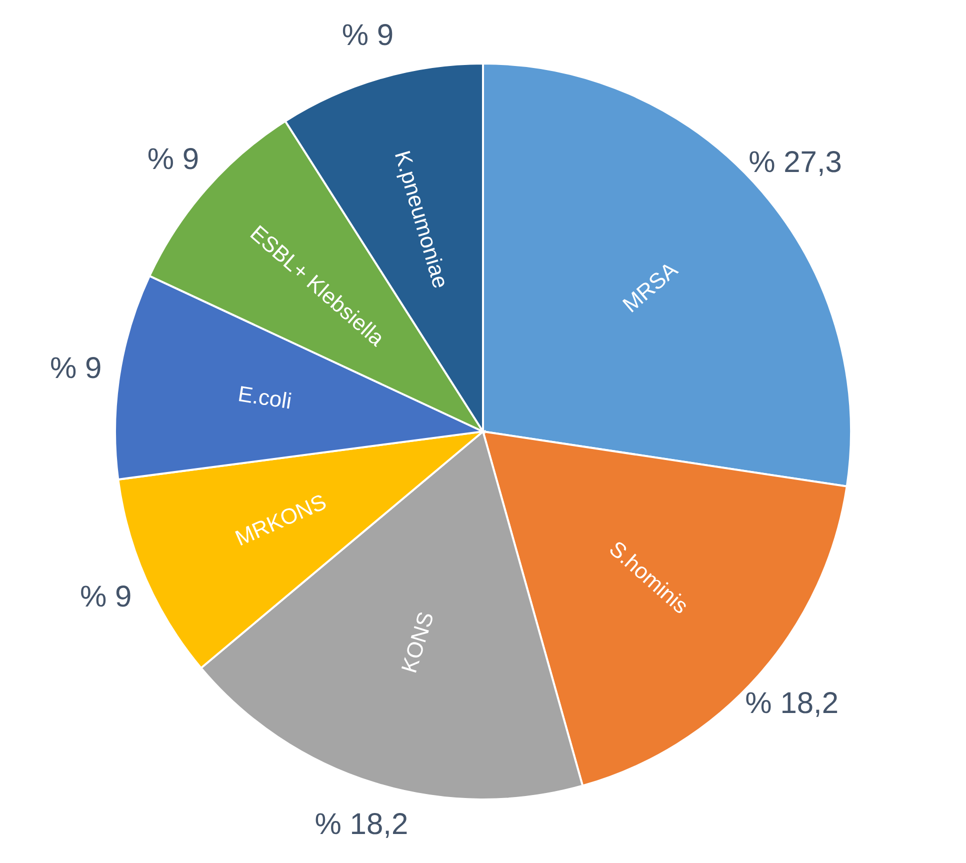 The width and height of the screenshot is (966, 863). What do you see at coordinates (265, 397) in the screenshot?
I see `slice-label: E.coli` at bounding box center [265, 397].